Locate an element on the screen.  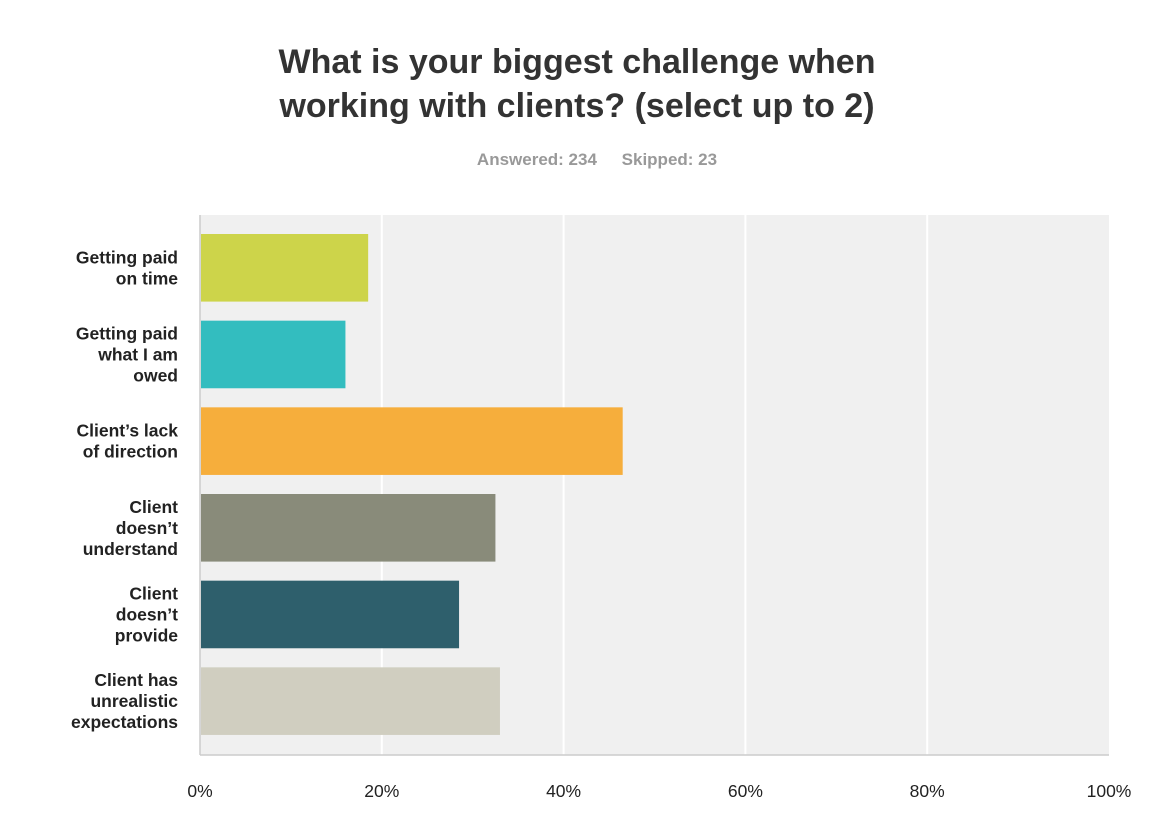
x-tick-label: 60% is located at coordinates (745, 791).